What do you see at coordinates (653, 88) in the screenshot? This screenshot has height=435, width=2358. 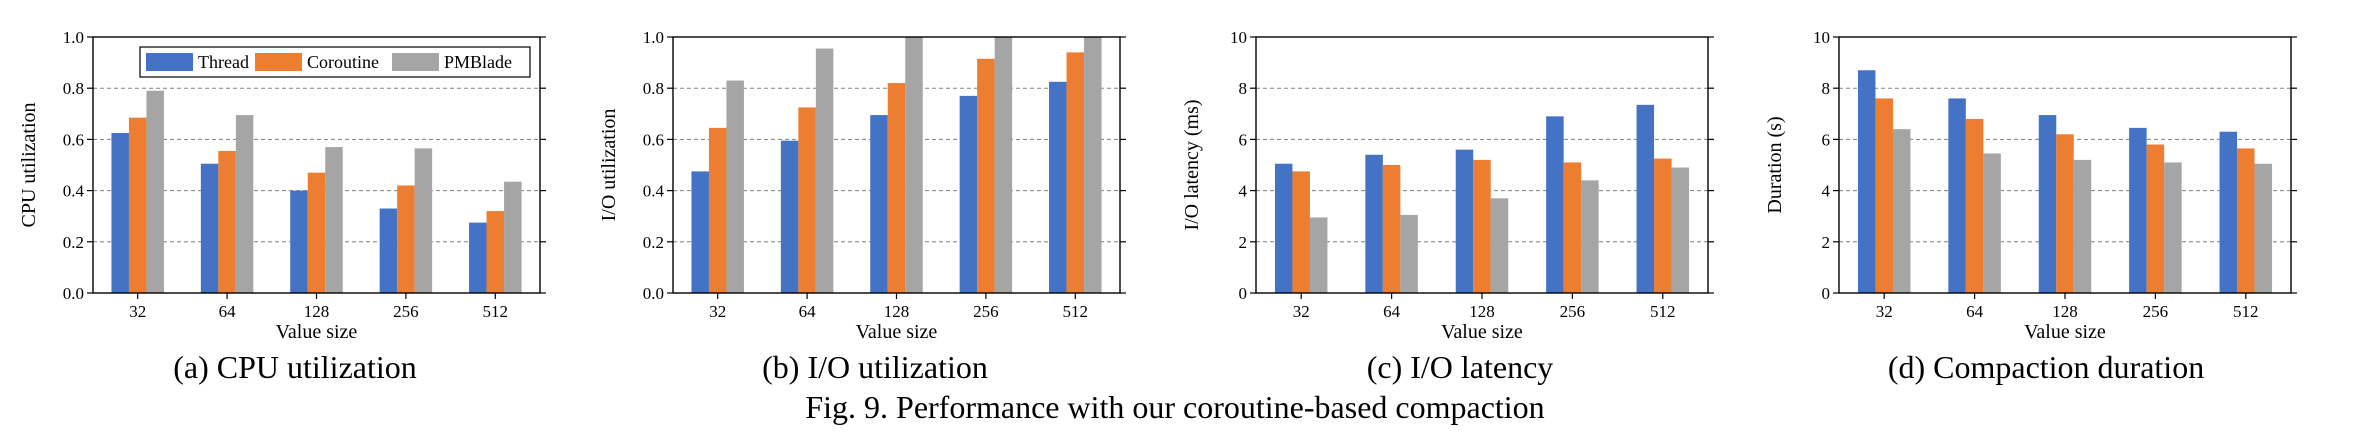 I see `y-tick-label: 0.8` at bounding box center [653, 88].